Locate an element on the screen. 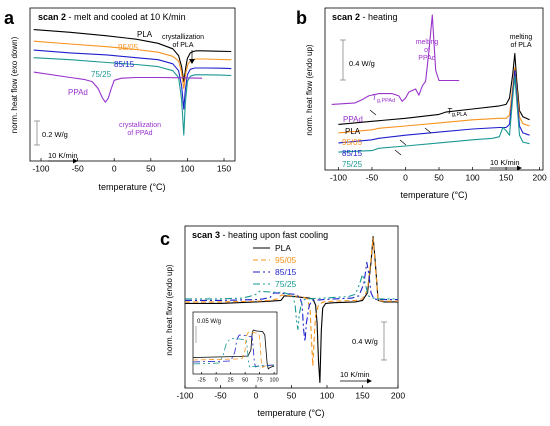 The image size is (550, 426). panel-c-inset-series-pla is located at coordinates (233, 349).